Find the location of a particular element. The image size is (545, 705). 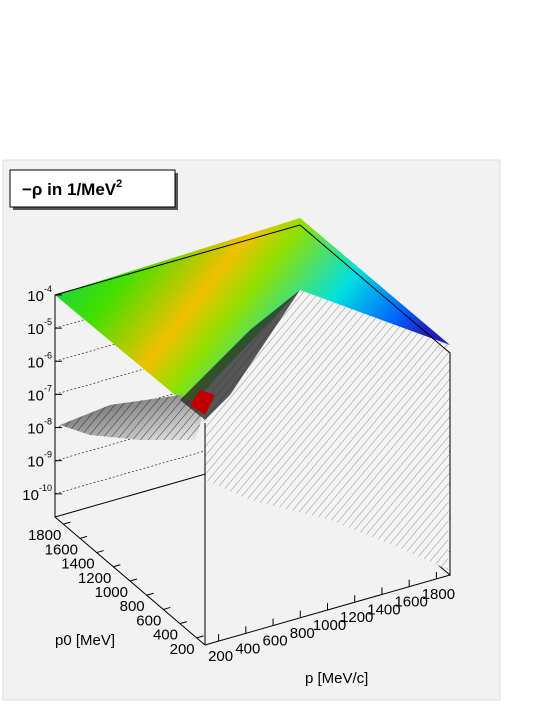

z-tick-label: 10⁻⁵ is located at coordinates (39, 327).